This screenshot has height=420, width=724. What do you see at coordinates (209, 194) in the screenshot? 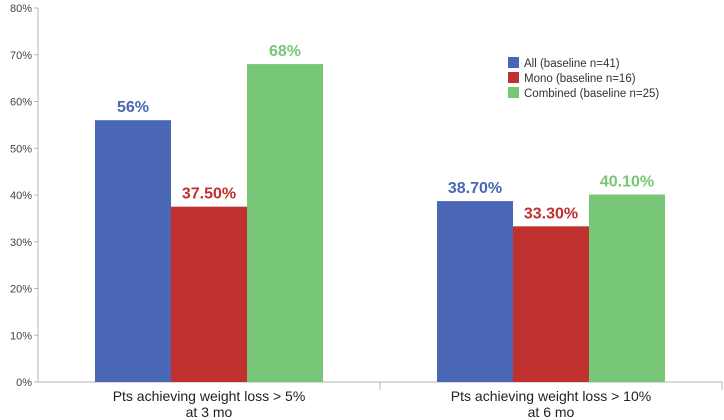
I see `data-label: 37.50%` at bounding box center [209, 194].